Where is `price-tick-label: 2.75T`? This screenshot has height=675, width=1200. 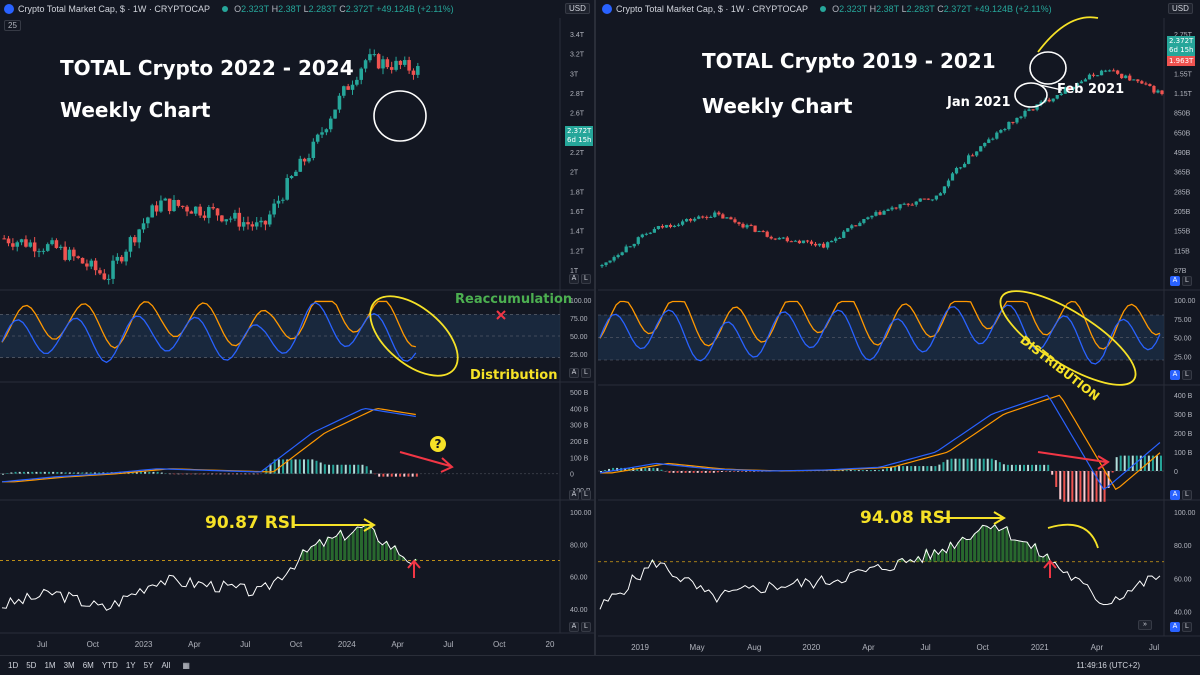
price-tick-label: 2.75T is located at coordinates (1183, 35).